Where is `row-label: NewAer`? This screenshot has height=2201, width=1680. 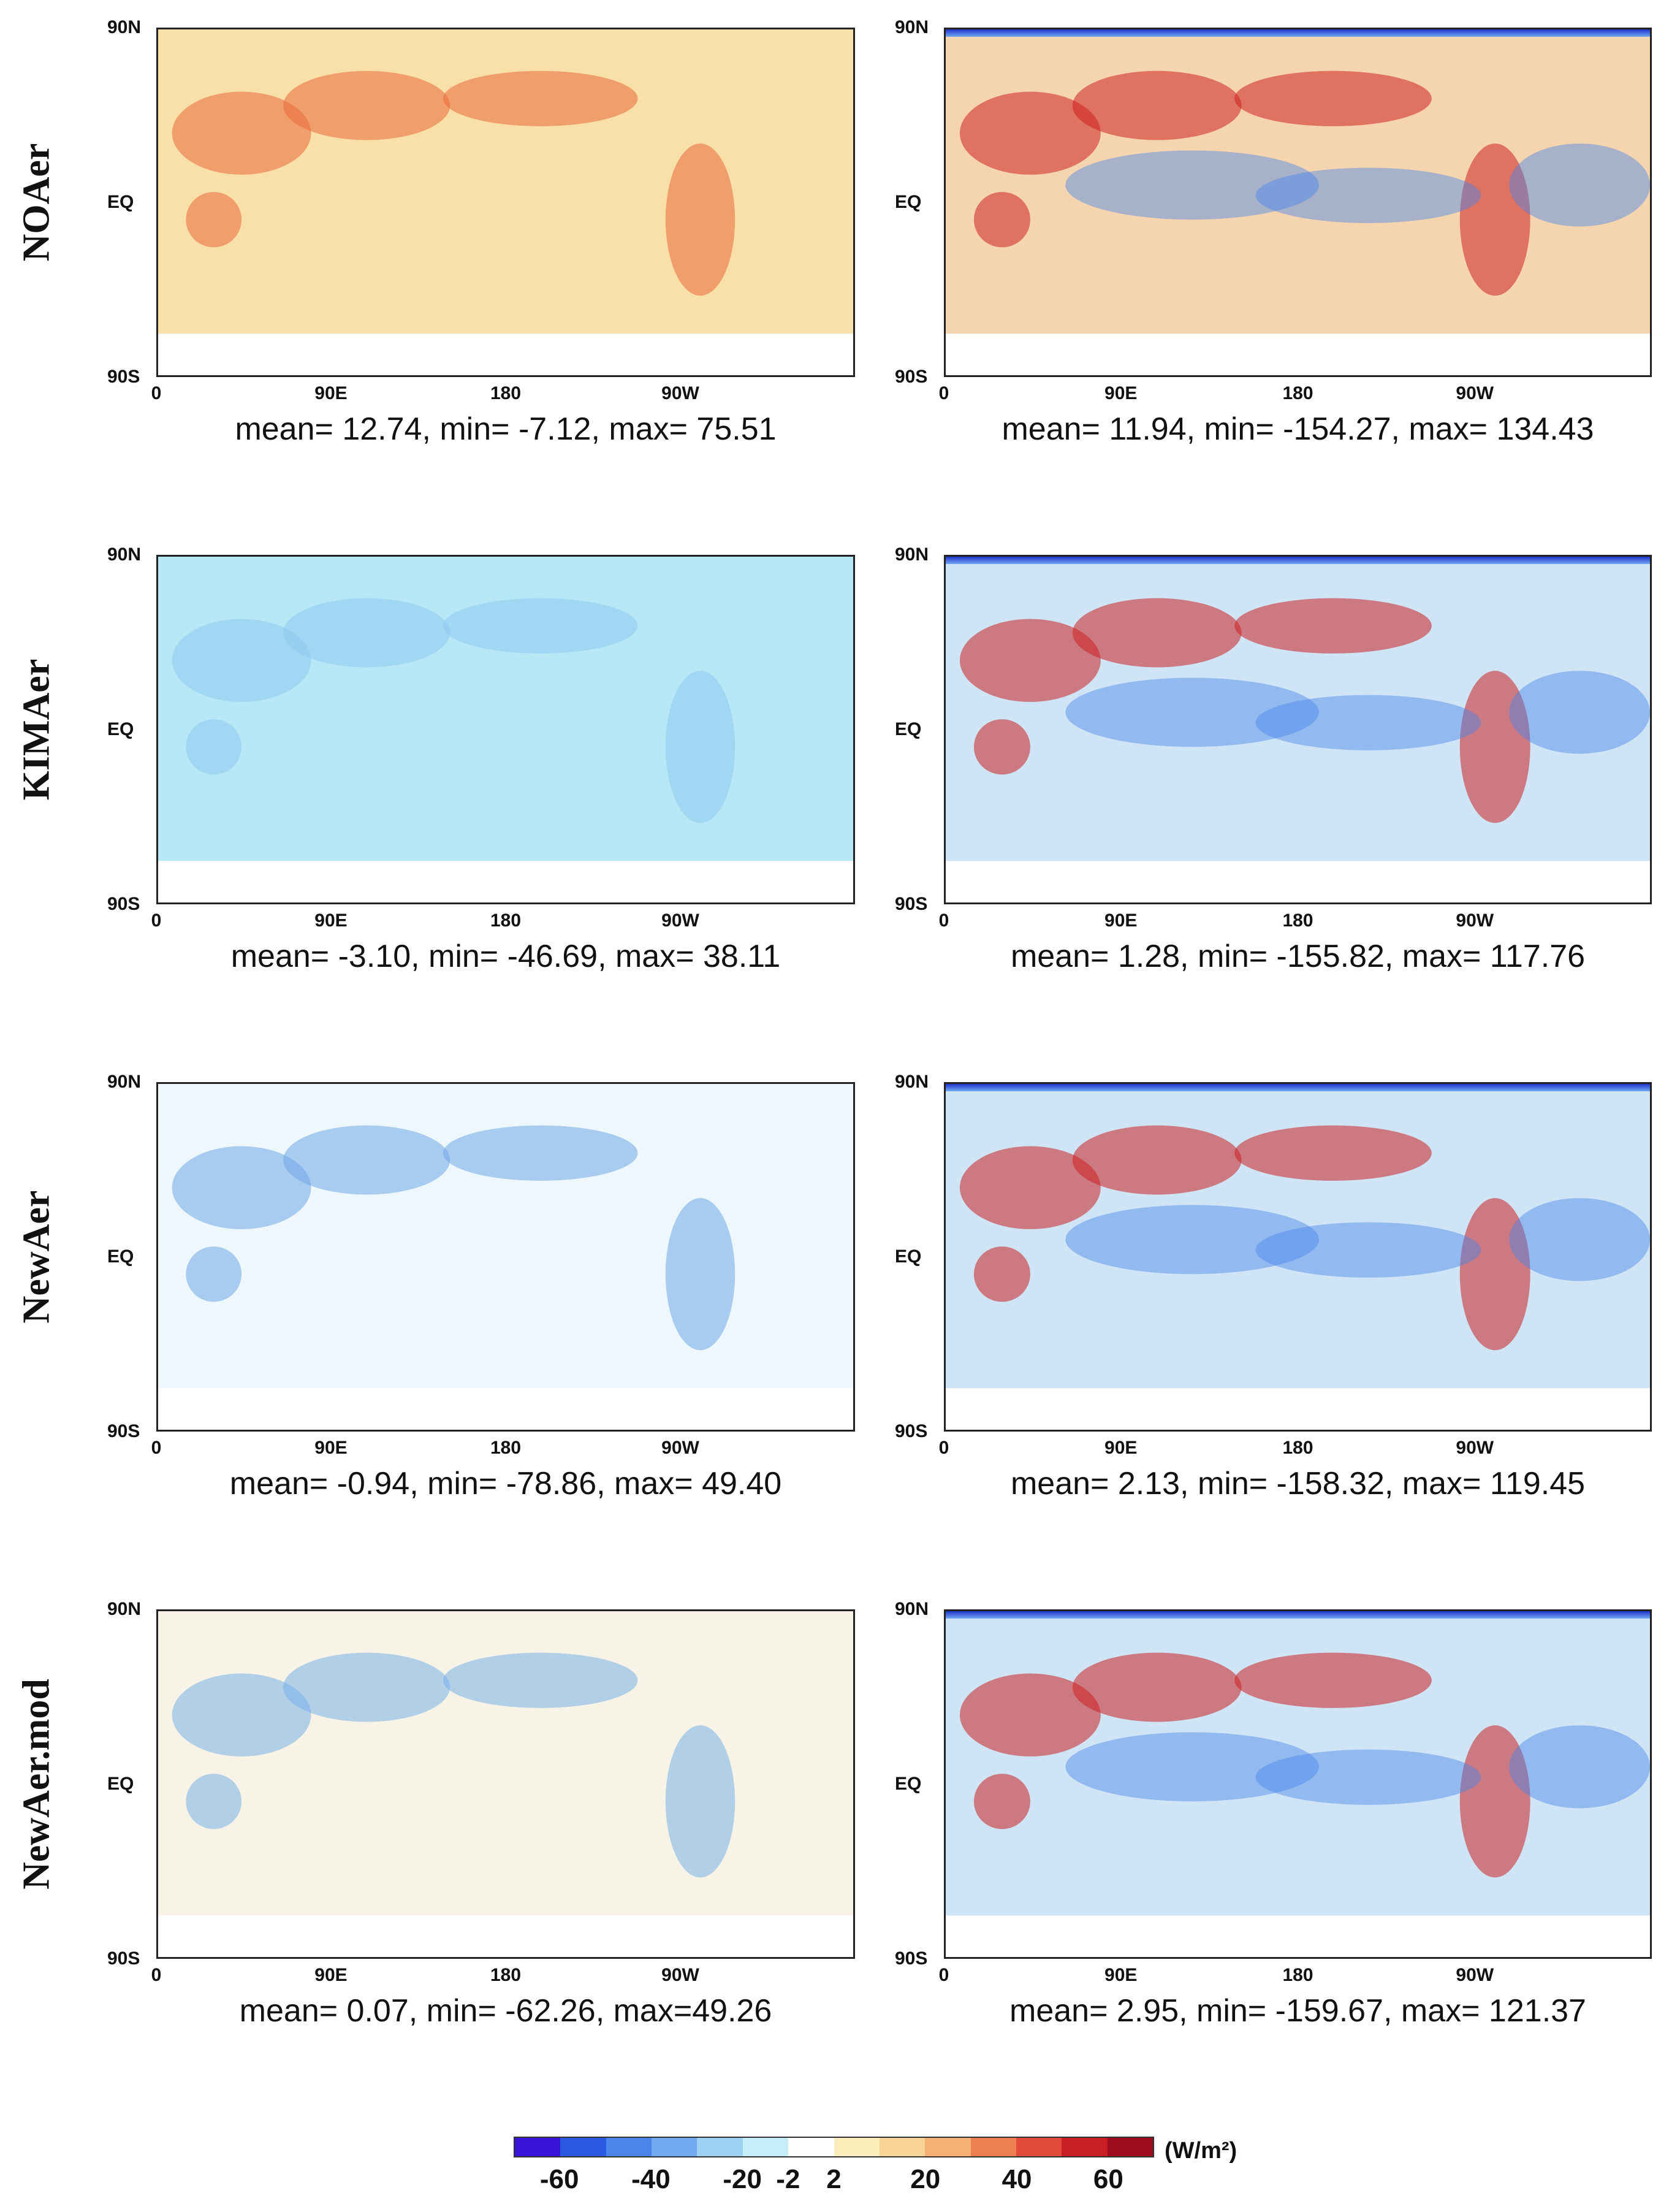 row-label: NewAer is located at coordinates (36, 1257).